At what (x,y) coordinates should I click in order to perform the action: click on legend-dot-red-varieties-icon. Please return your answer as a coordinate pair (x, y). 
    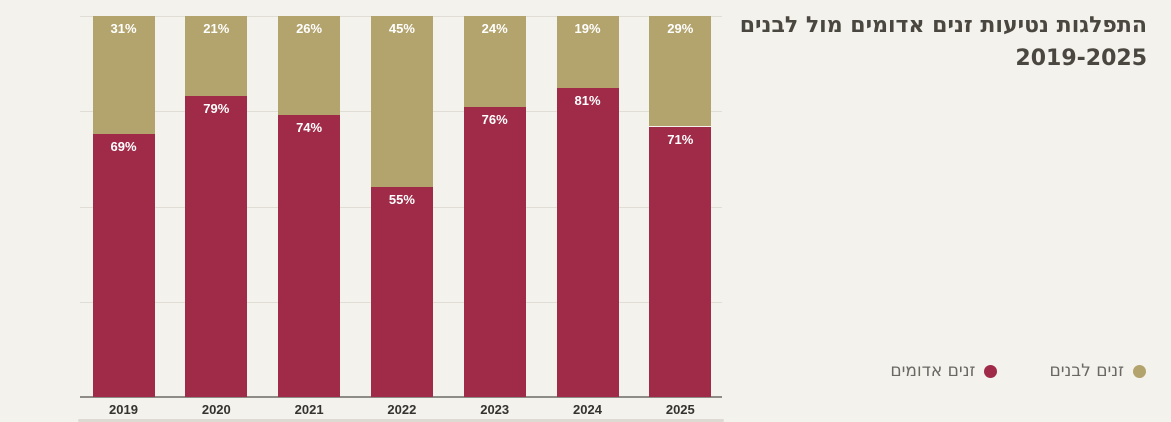
    Looking at the image, I should click on (991, 371).